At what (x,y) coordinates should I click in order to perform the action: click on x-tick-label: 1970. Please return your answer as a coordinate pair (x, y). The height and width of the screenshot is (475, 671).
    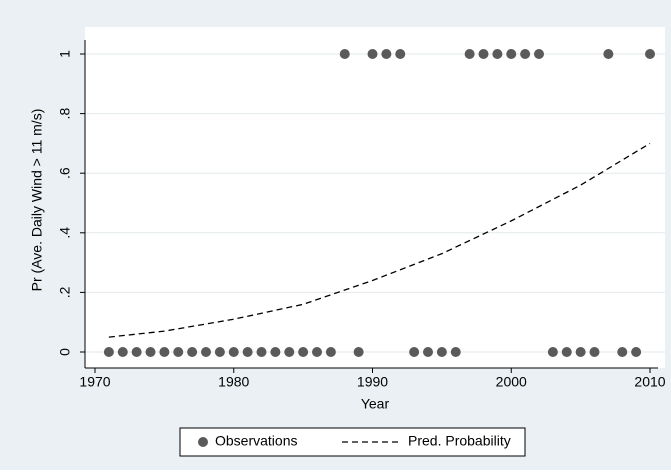
    Looking at the image, I should click on (94, 382).